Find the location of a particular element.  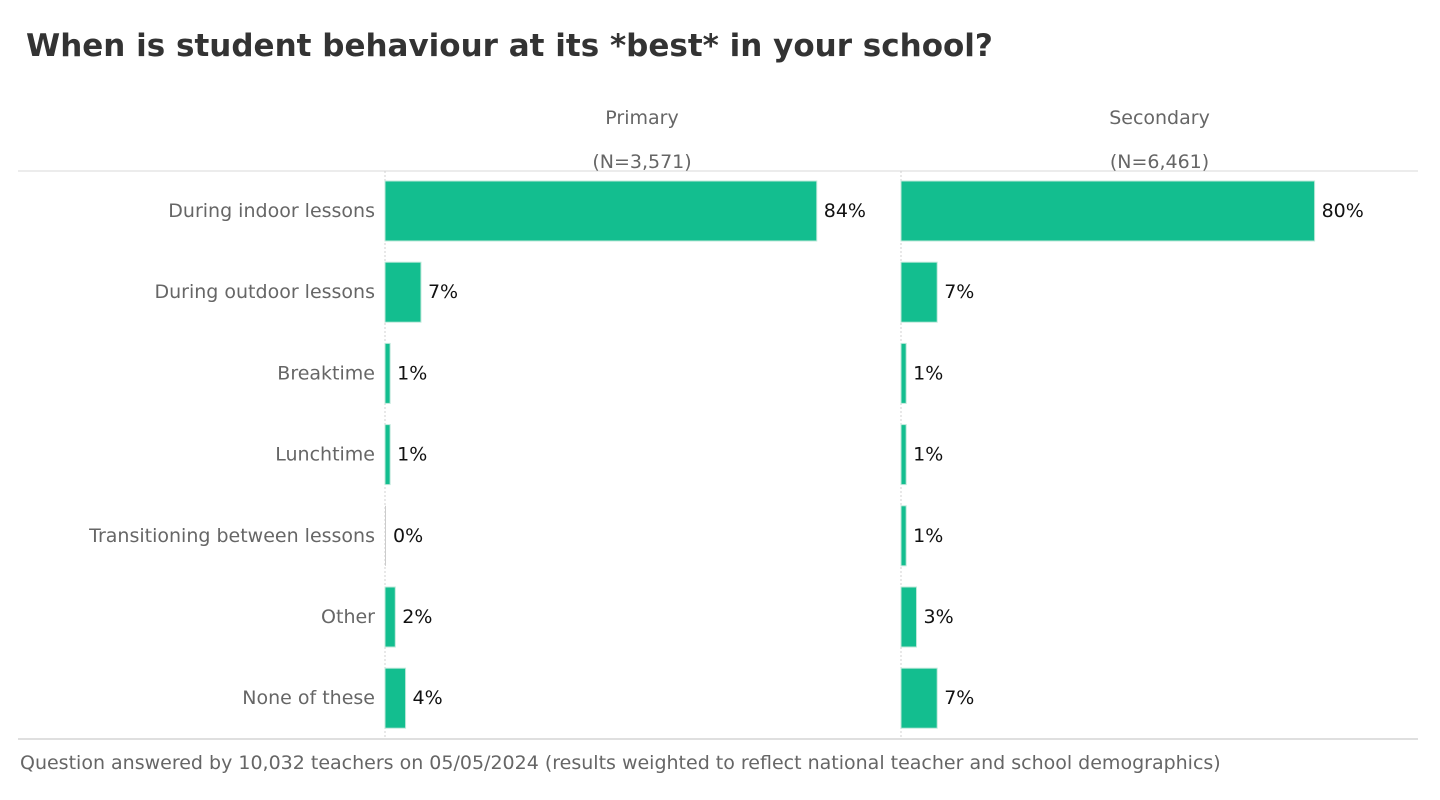

data-label: 0% is located at coordinates (408, 536).